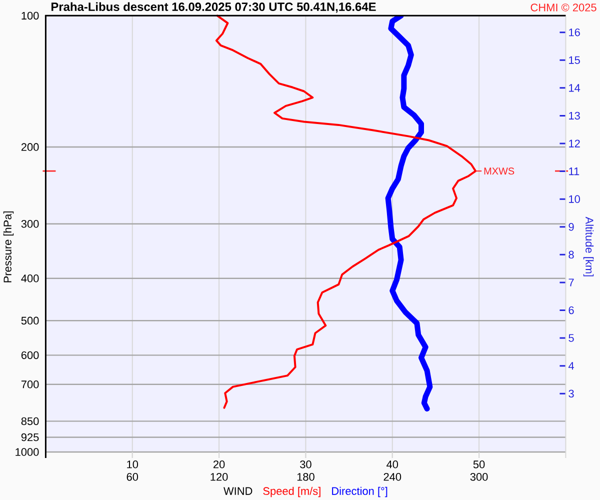  What do you see at coordinates (30, 320) in the screenshot?
I see `y-tick-label: 500` at bounding box center [30, 320].